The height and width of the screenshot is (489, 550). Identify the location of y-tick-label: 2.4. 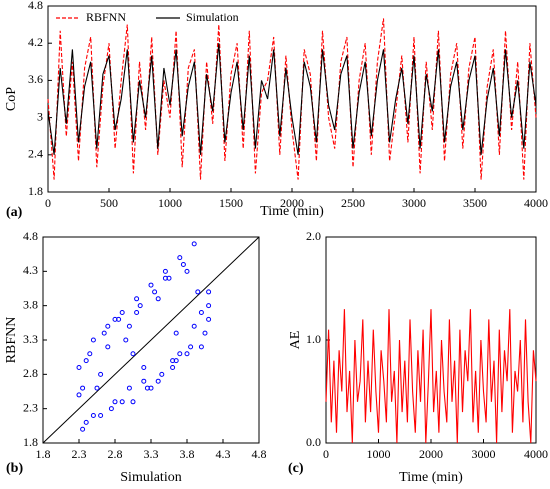
(35, 154).